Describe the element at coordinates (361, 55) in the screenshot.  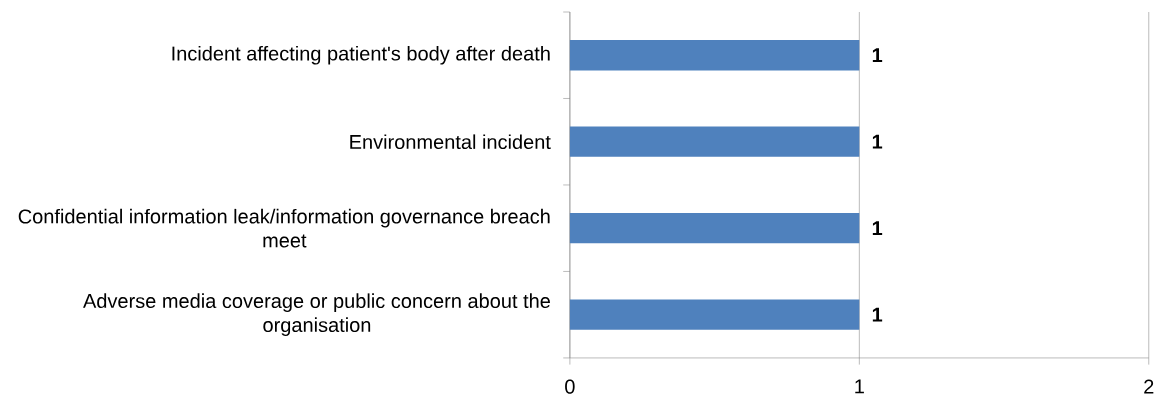
I see `y-tick-label: Incident affecting patient's body after death` at that location.